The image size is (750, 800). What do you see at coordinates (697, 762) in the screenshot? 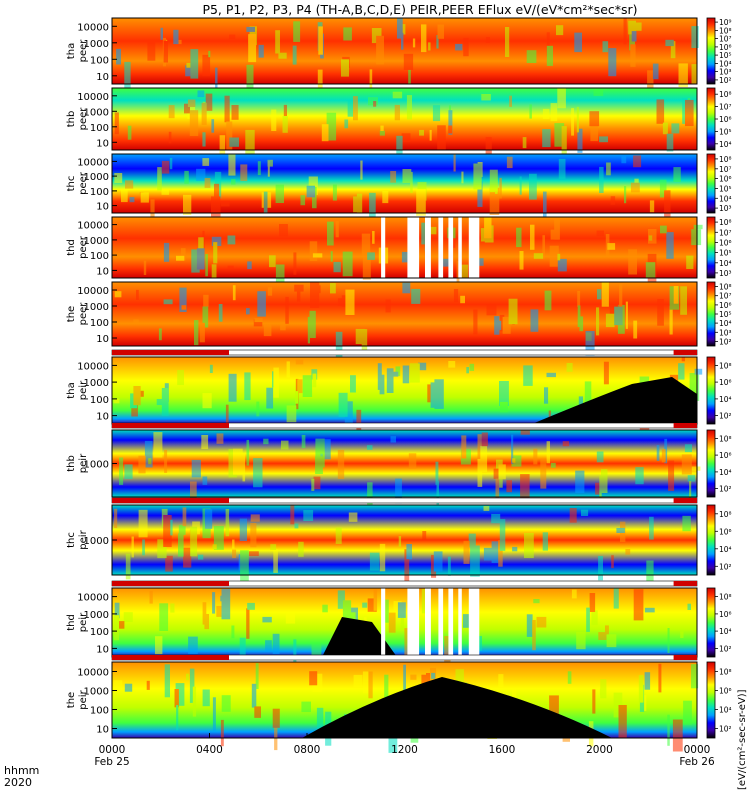
I see `x-date-label: Feb 26` at bounding box center [697, 762].